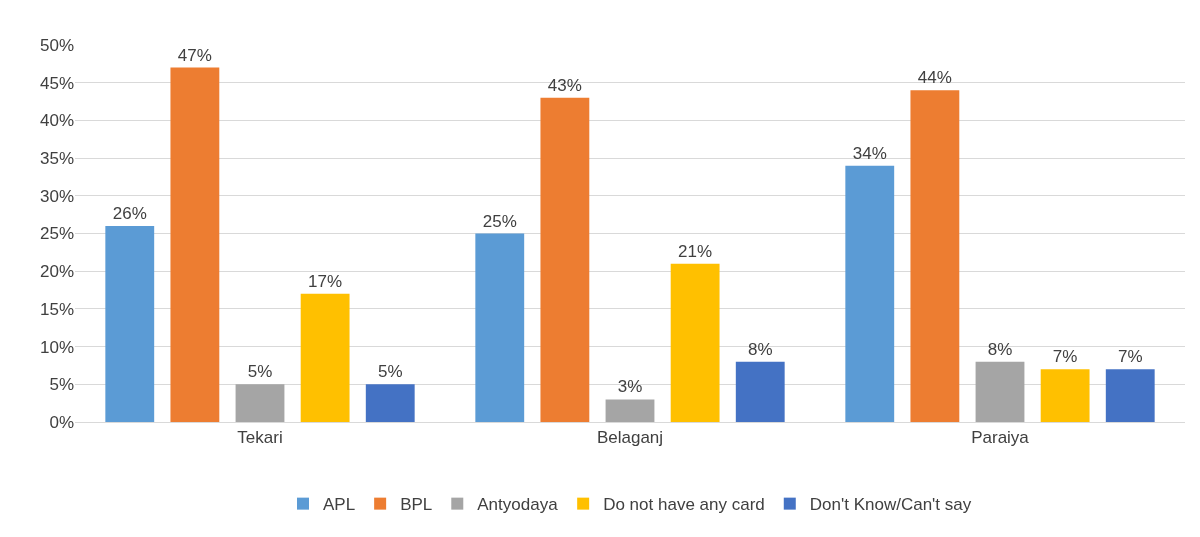 Image resolution: width=1200 pixels, height=537 pixels. What do you see at coordinates (56, 272) in the screenshot?
I see `y-tick-label: 20%` at bounding box center [56, 272].